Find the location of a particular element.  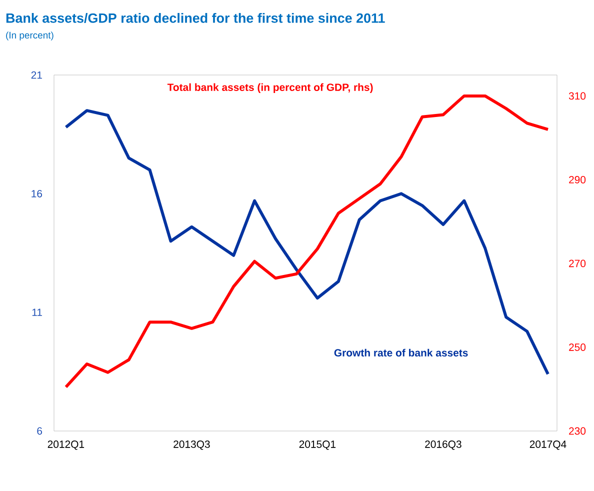

y2-tick-label: 270 is located at coordinates (577, 264).